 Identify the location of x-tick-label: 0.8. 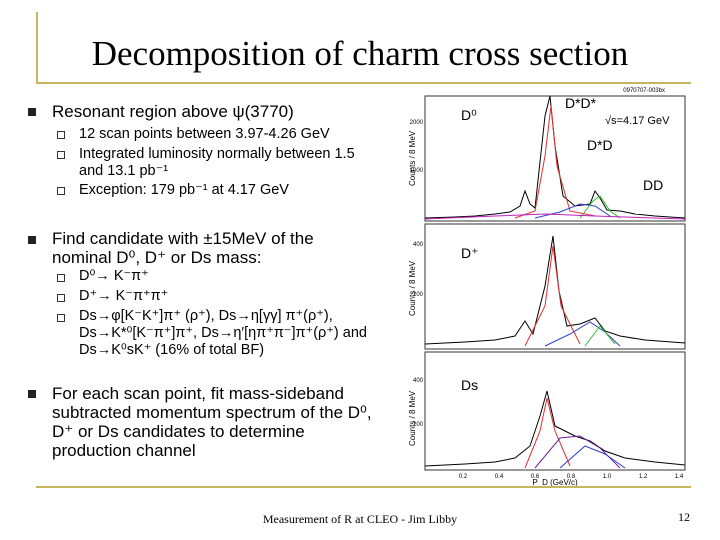
(571, 477).